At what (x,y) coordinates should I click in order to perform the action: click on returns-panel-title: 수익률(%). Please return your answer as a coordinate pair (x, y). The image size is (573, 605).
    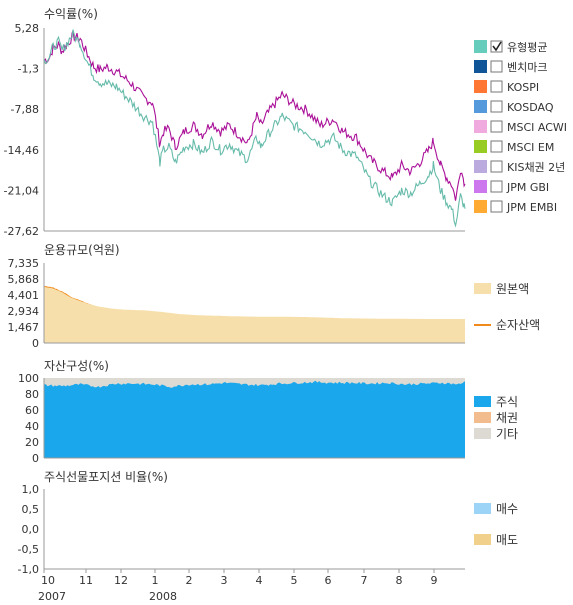
    Looking at the image, I should click on (71, 14).